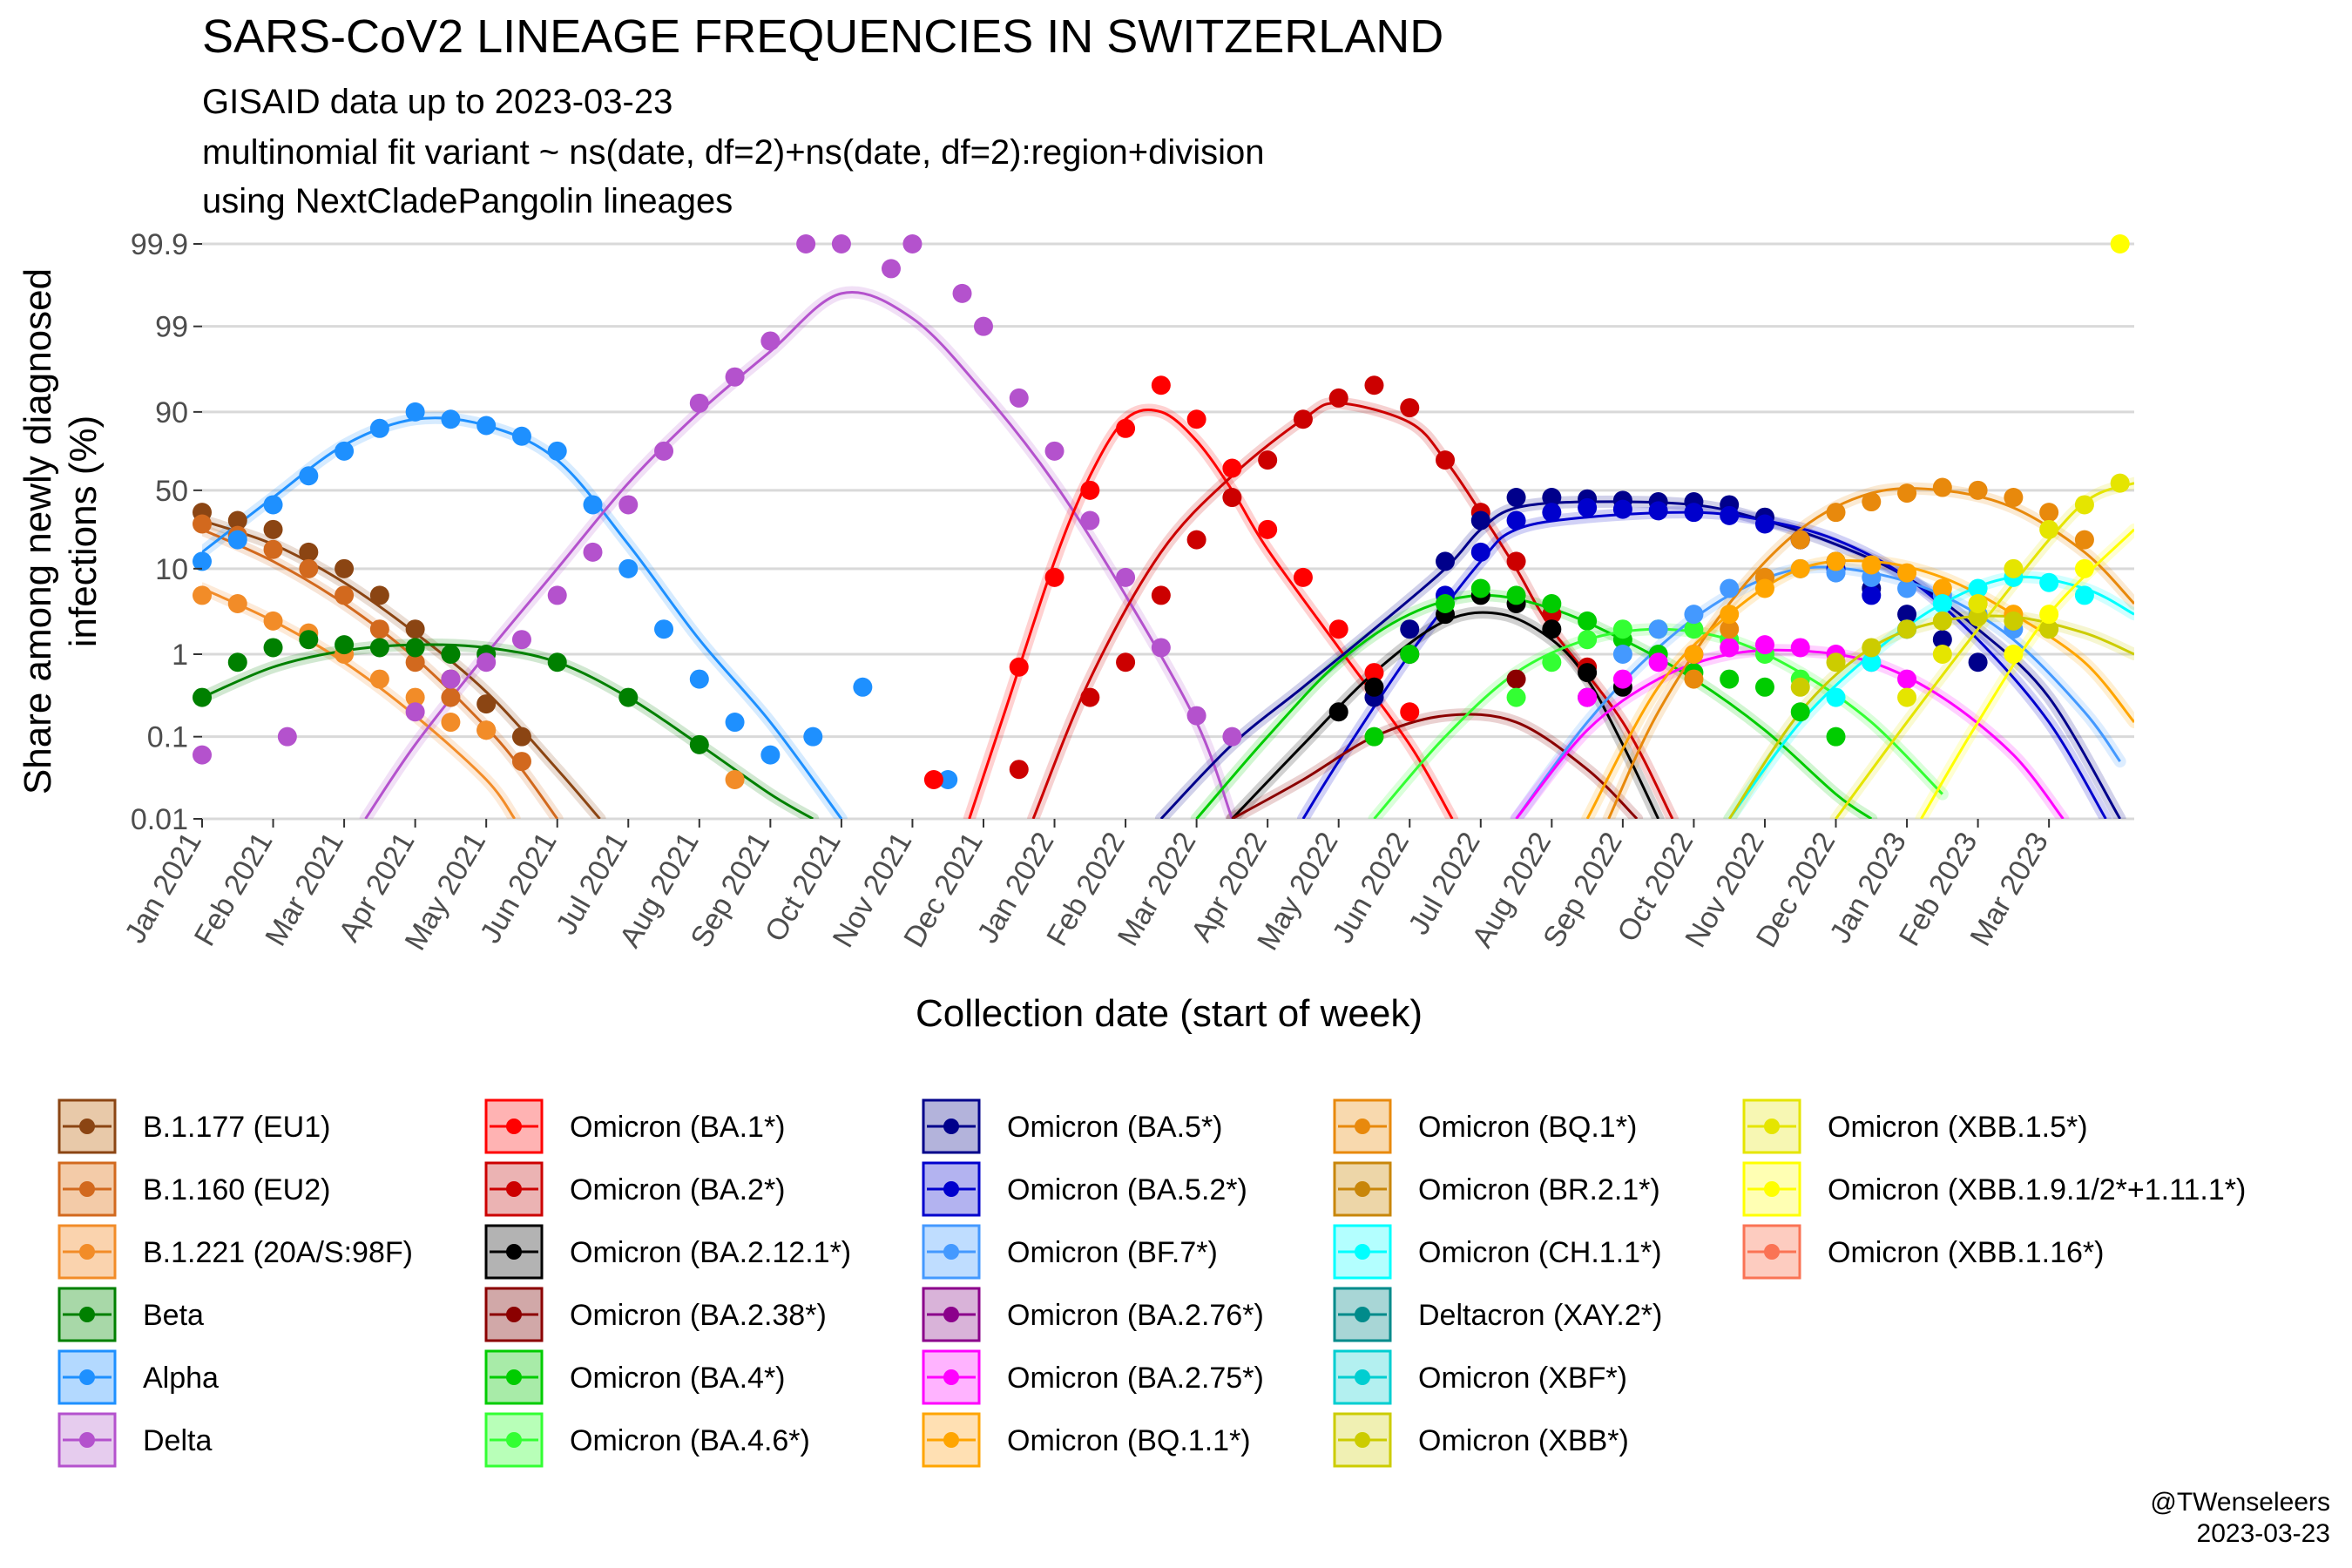 The height and width of the screenshot is (1568, 2352). I want to click on y-axis: 0.01 0.1 1 10 50 90 99 99.9, so click(166, 532).